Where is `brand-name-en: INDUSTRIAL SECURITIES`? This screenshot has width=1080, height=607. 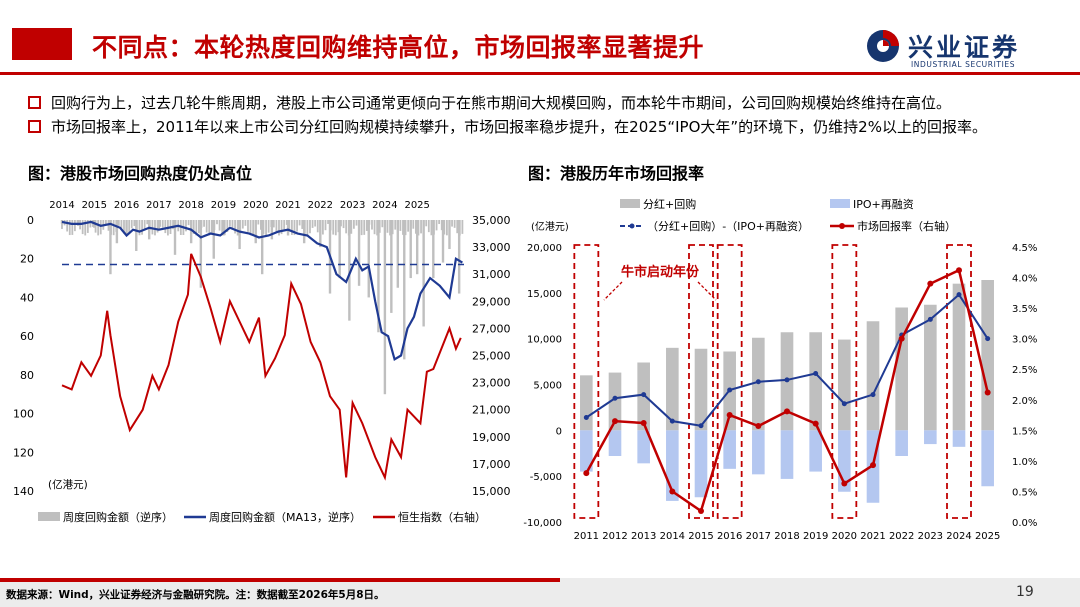
brand-name-en: INDUSTRIAL SECURITIES is located at coordinates (963, 64).